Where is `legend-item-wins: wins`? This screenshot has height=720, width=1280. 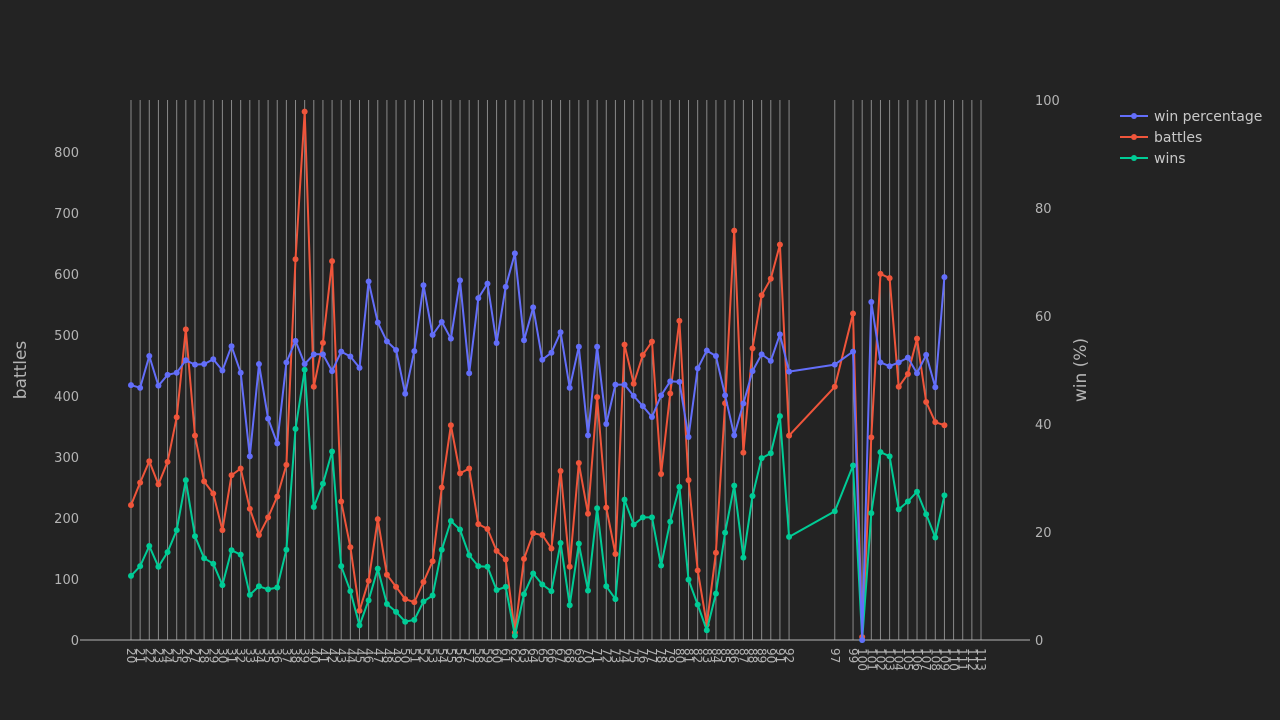
legend-item-wins: wins is located at coordinates (1153, 159).